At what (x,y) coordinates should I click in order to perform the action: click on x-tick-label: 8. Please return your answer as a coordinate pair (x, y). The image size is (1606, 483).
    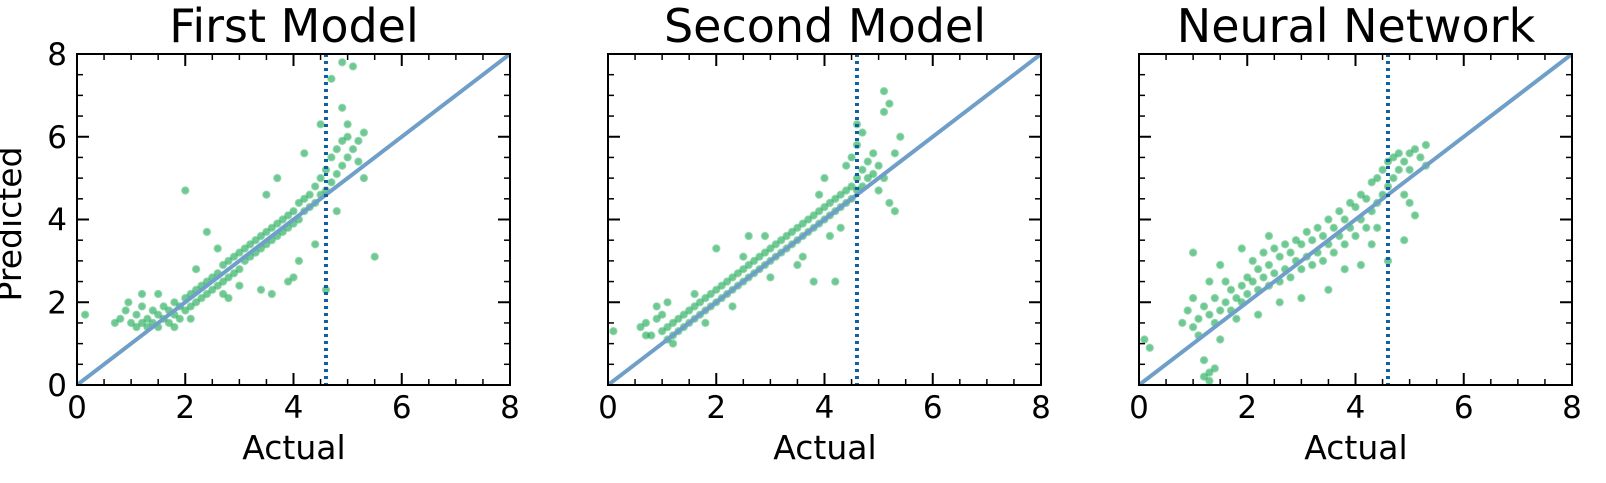
    Looking at the image, I should click on (510, 408).